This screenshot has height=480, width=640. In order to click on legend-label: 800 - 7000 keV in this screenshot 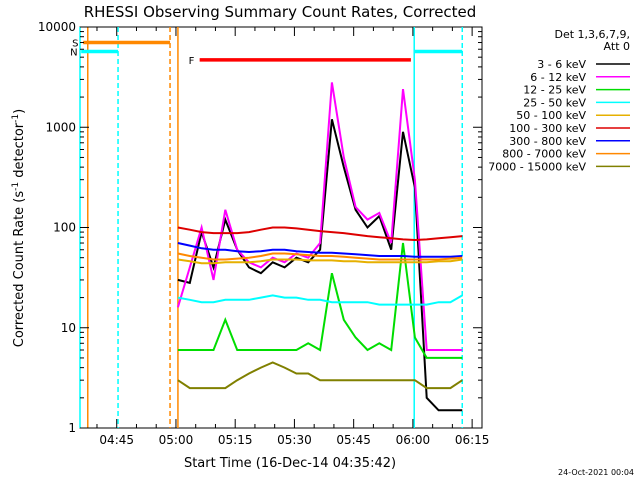, I will do `click(544, 154)`.